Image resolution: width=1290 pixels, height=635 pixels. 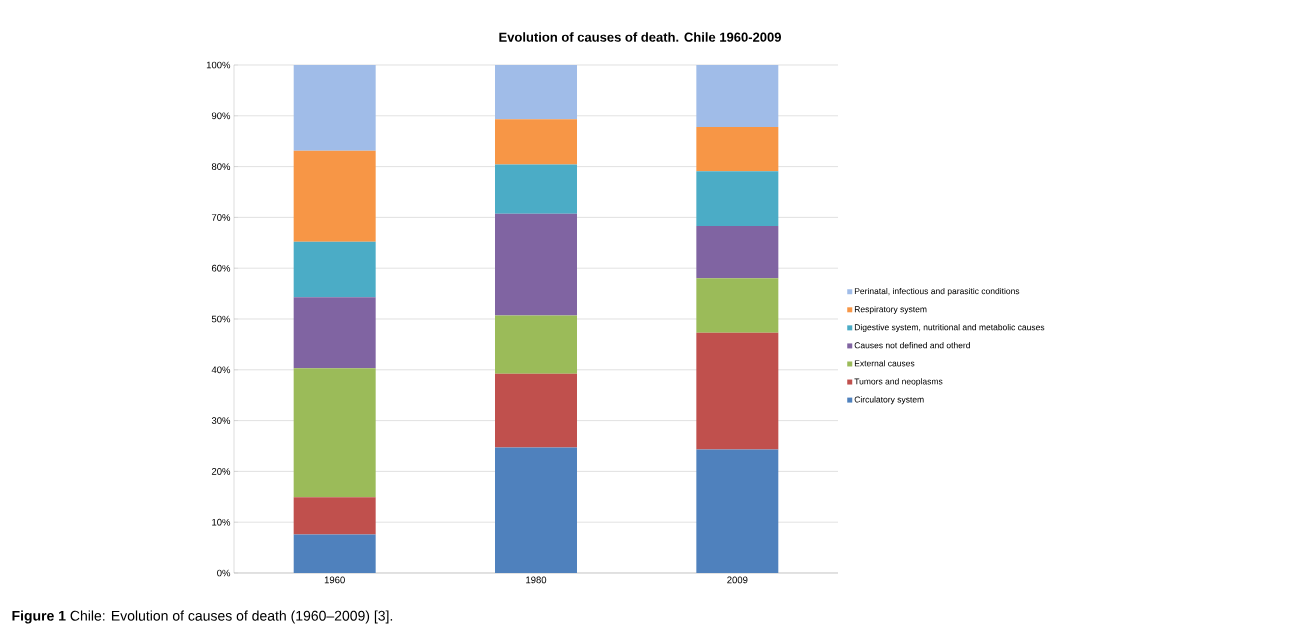 I want to click on text: Figure 1 Chile: Evolution of causes of death (1960–2009) [3]., so click(x=202, y=617).